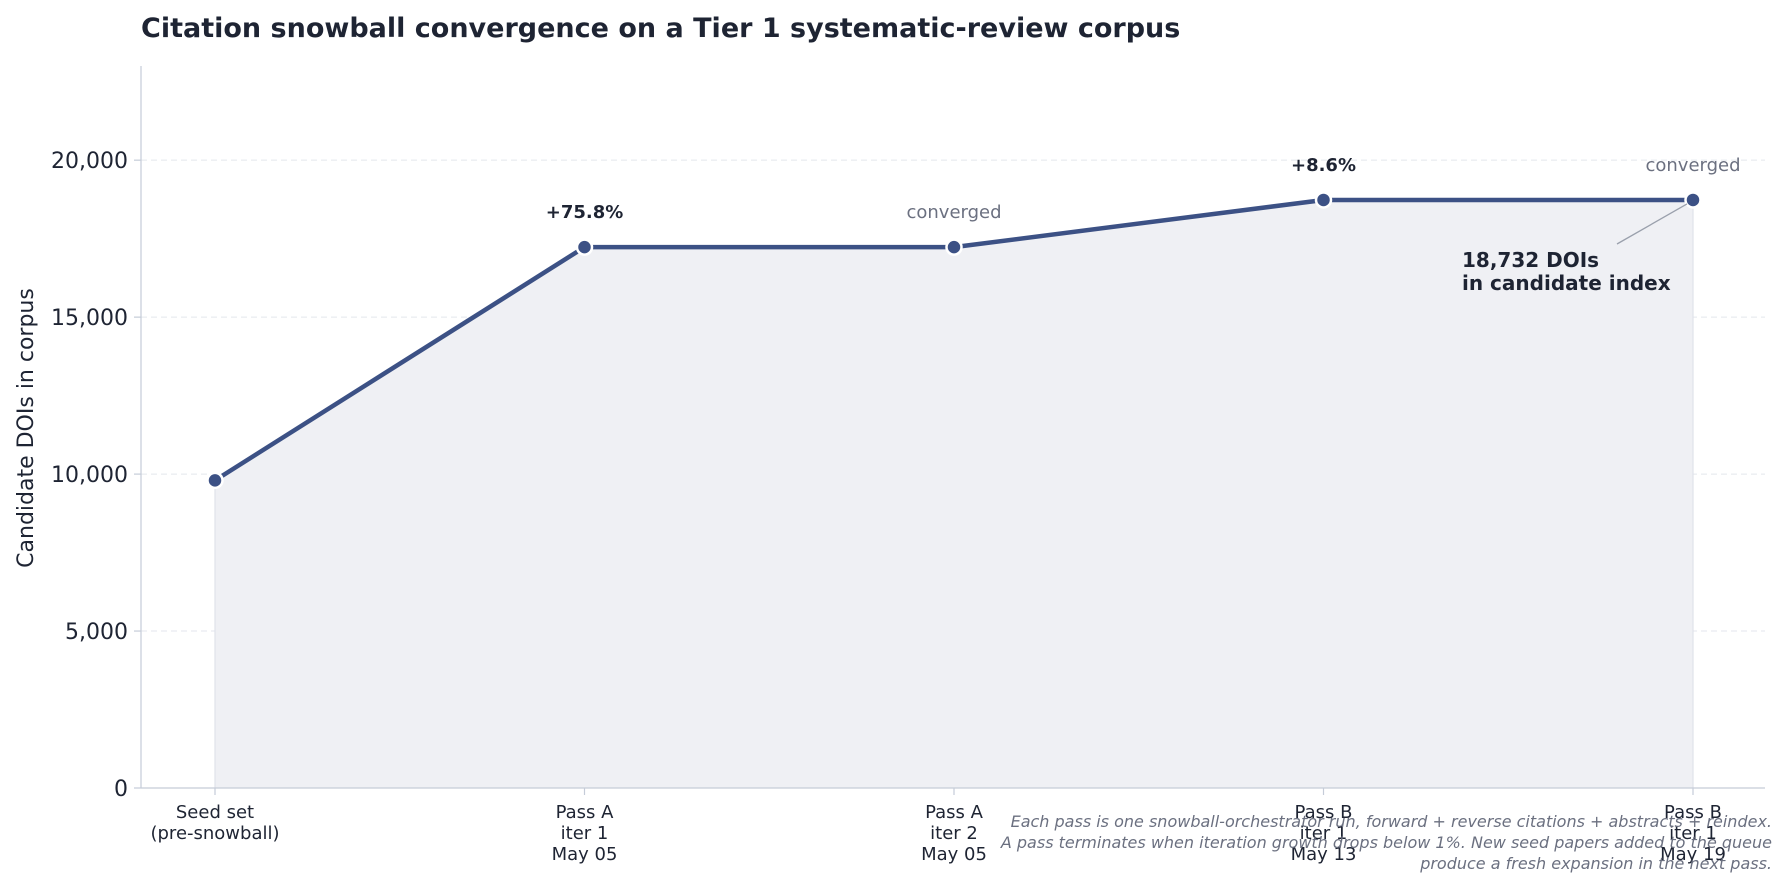 This screenshot has width=1787, height=887. What do you see at coordinates (89, 161) in the screenshot?
I see `y-tick-label: 20,000` at bounding box center [89, 161].